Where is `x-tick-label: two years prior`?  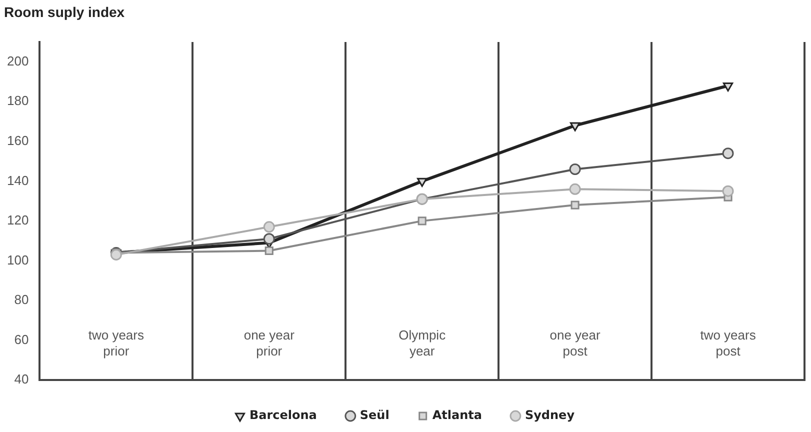 x-tick-label: two years prior is located at coordinates (116, 343).